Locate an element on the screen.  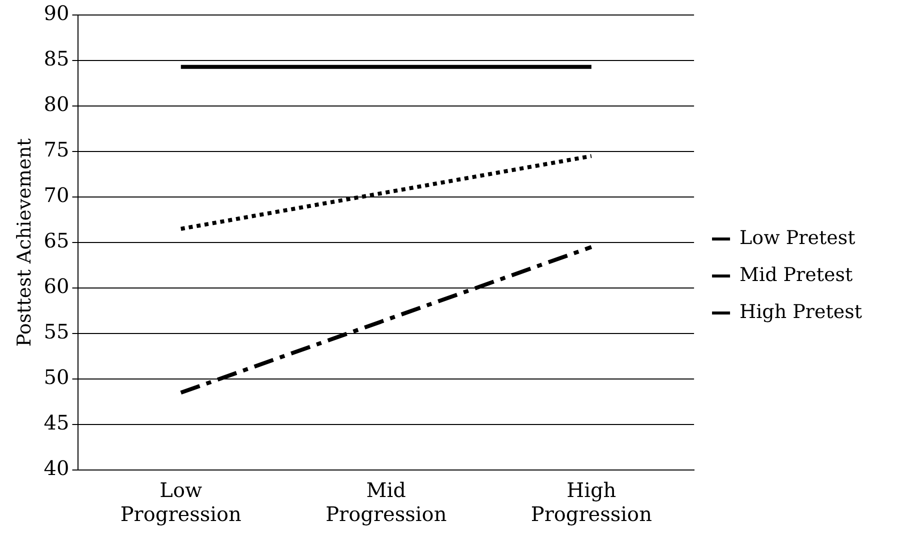
x-tick-label: Low Progression is located at coordinates (181, 502).